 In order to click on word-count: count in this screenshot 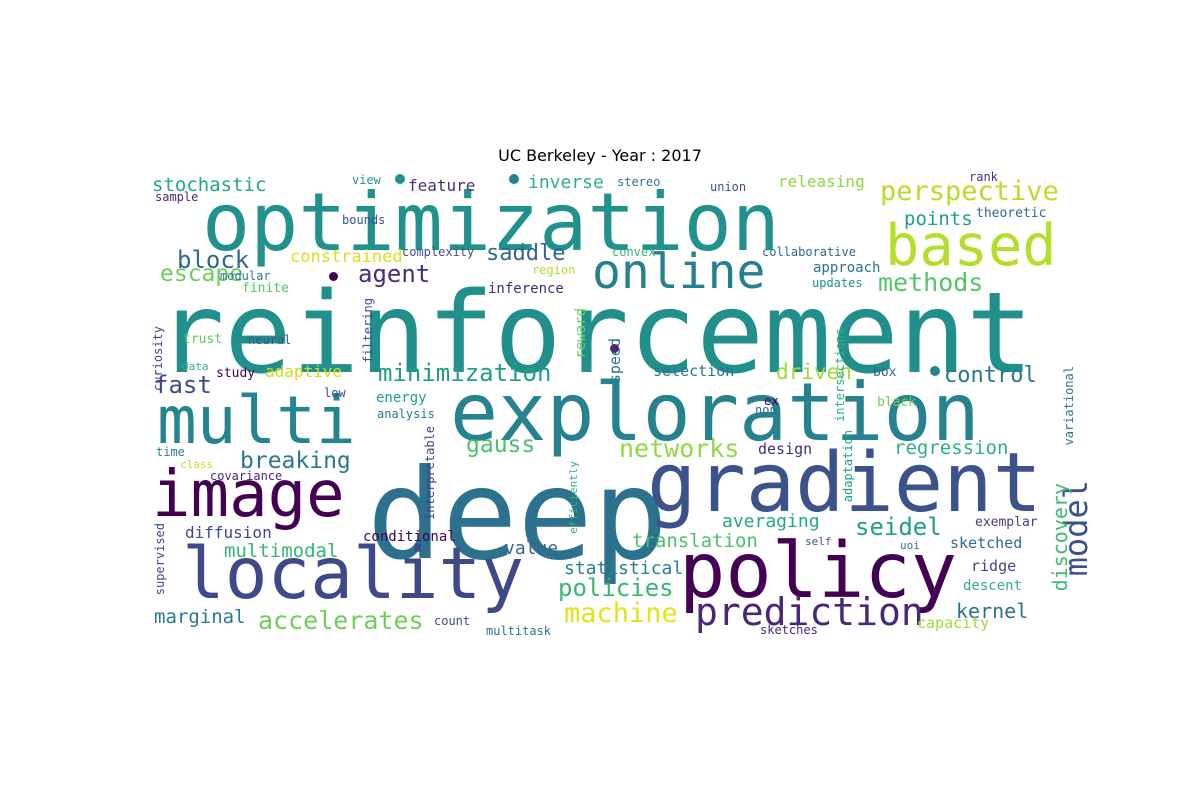, I will do `click(452, 621)`.